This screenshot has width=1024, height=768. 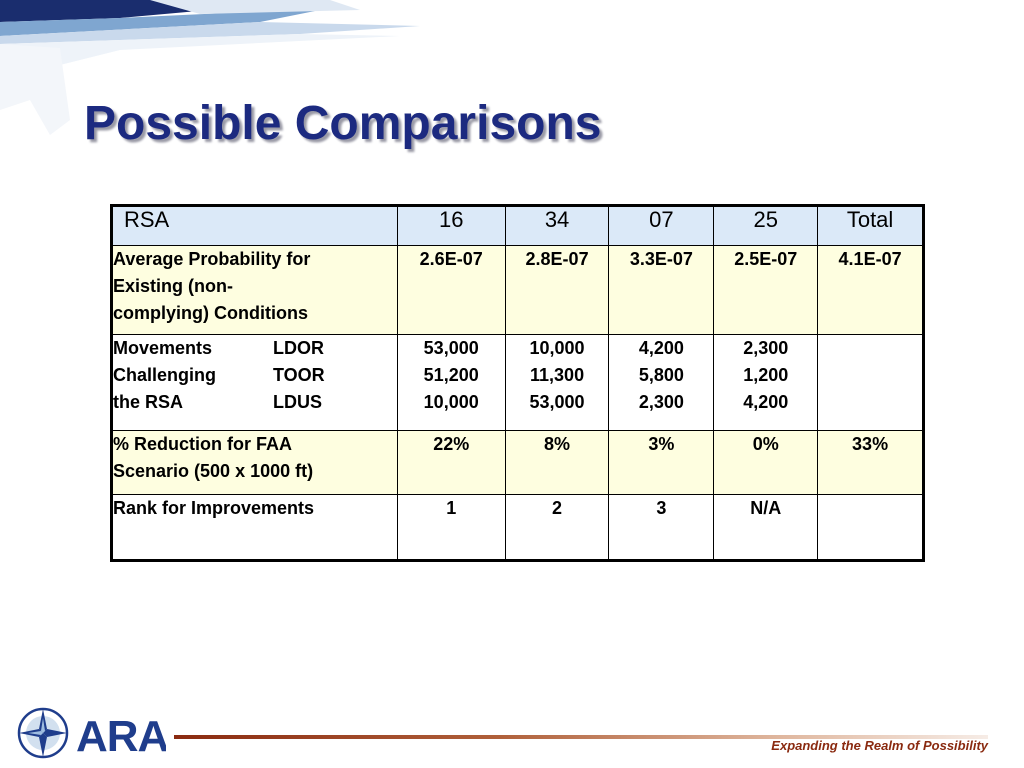 I want to click on table-row-rank: Rank for Improvements 1 2 3 N/A, so click(x=517, y=527).